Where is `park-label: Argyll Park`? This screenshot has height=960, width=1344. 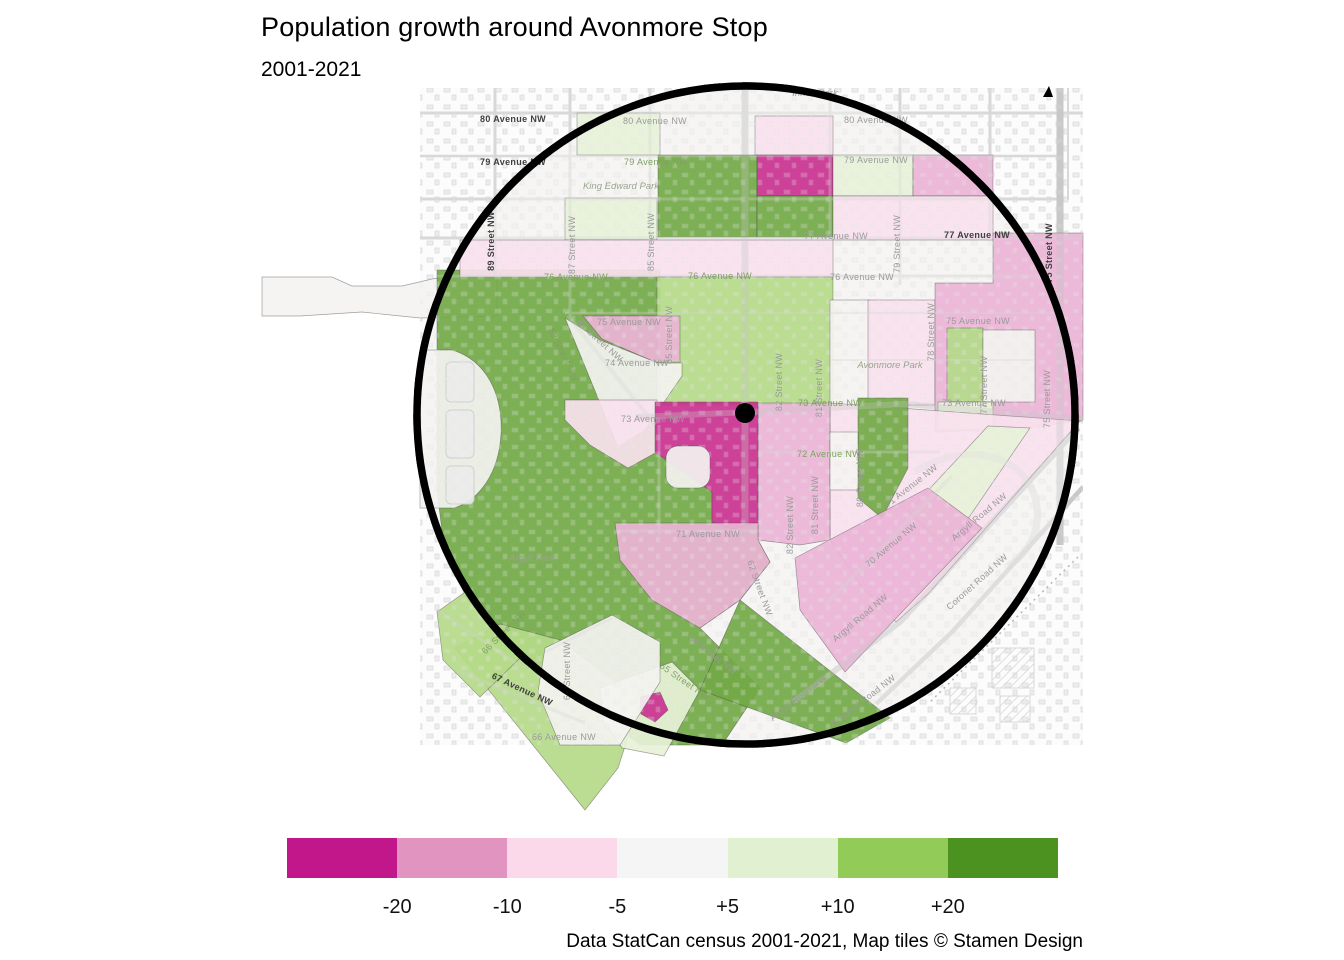
park-label: Argyll Park is located at coordinates (532, 558).